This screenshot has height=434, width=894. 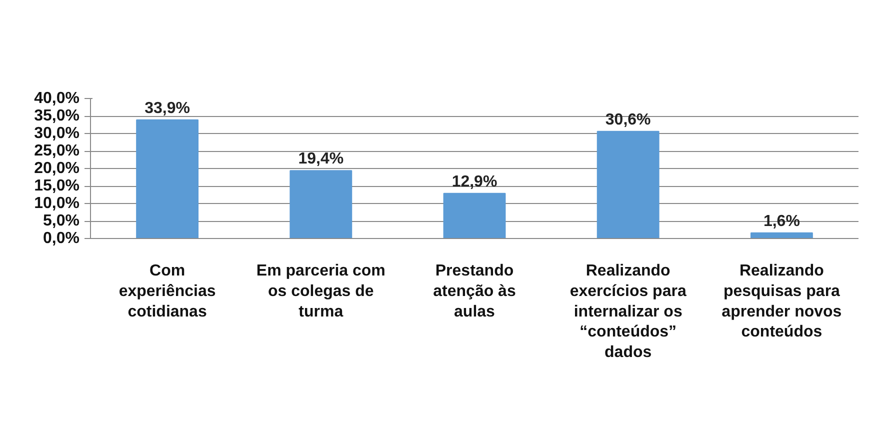 I want to click on y-tick-label: 5,0%, so click(x=61, y=221).